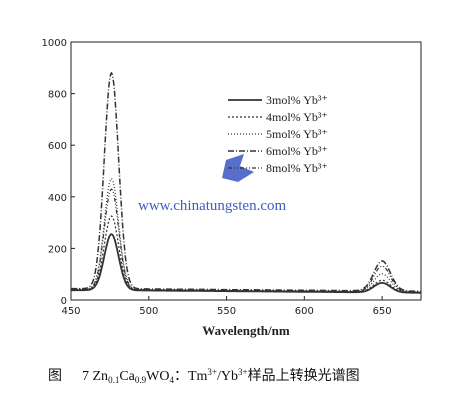  I want to click on caption-formula-zn: Zn, so click(100, 376).